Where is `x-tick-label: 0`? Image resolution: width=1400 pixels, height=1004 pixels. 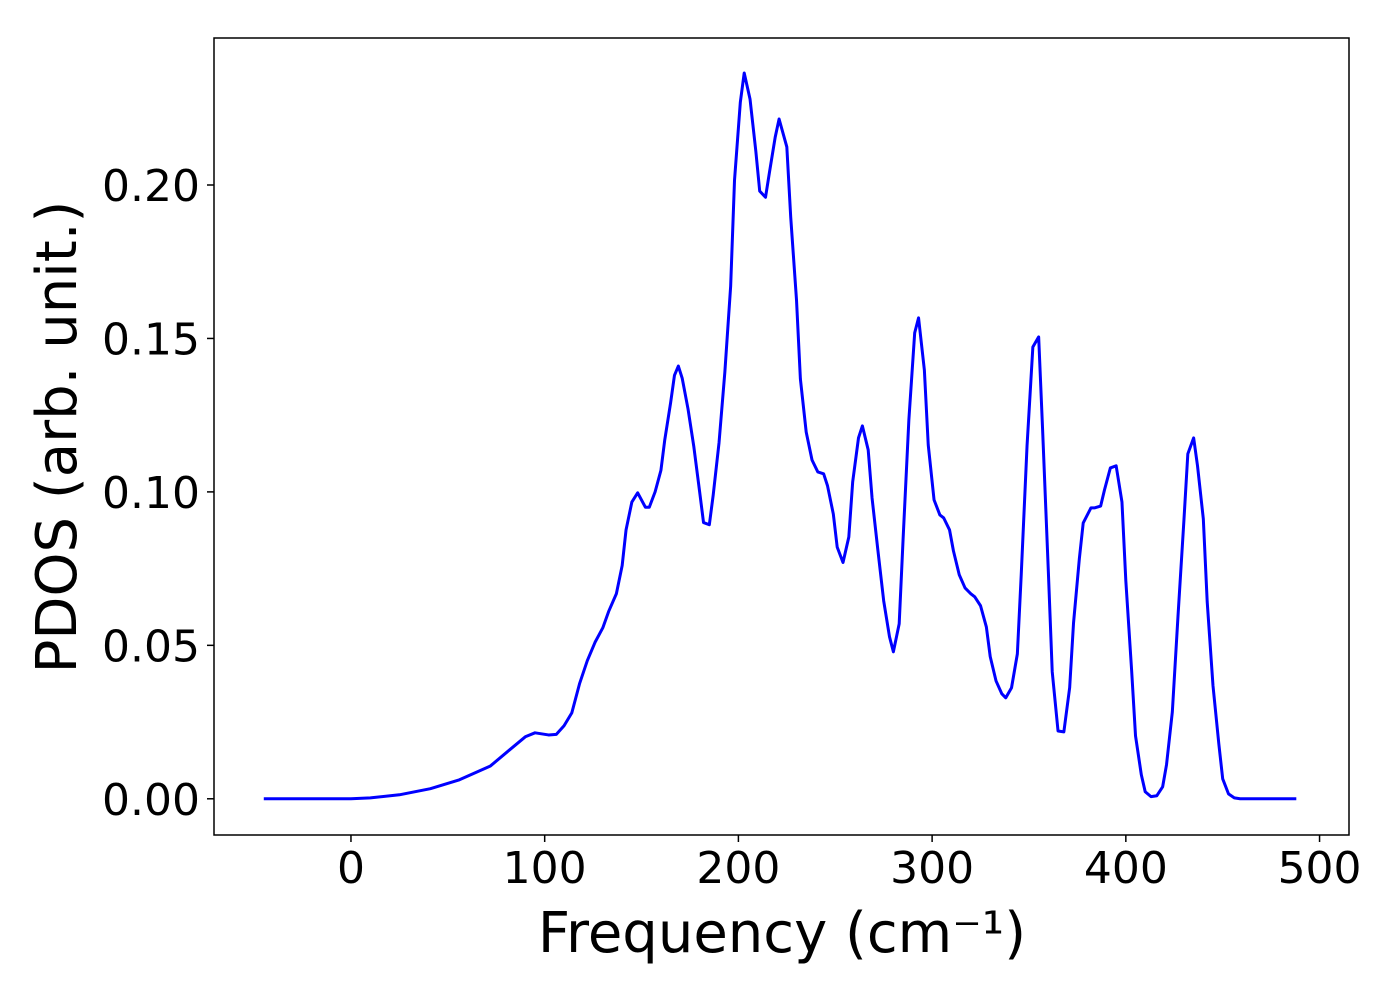
x-tick-label: 0 is located at coordinates (351, 868).